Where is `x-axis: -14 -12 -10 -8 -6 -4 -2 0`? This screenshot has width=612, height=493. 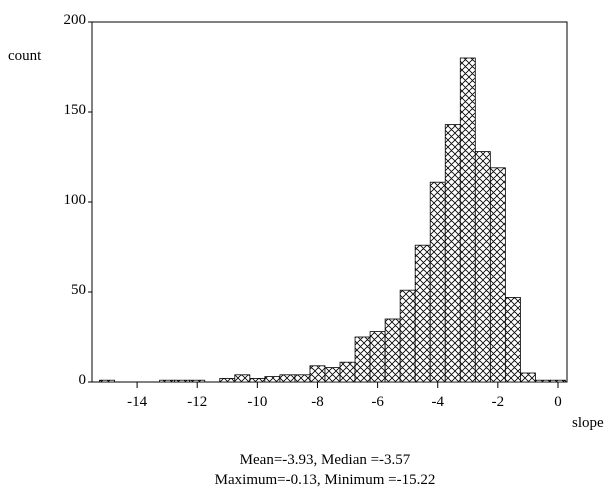
x-axis: -14 -12 -10 -8 -6 -4 -2 0 is located at coordinates (344, 396).